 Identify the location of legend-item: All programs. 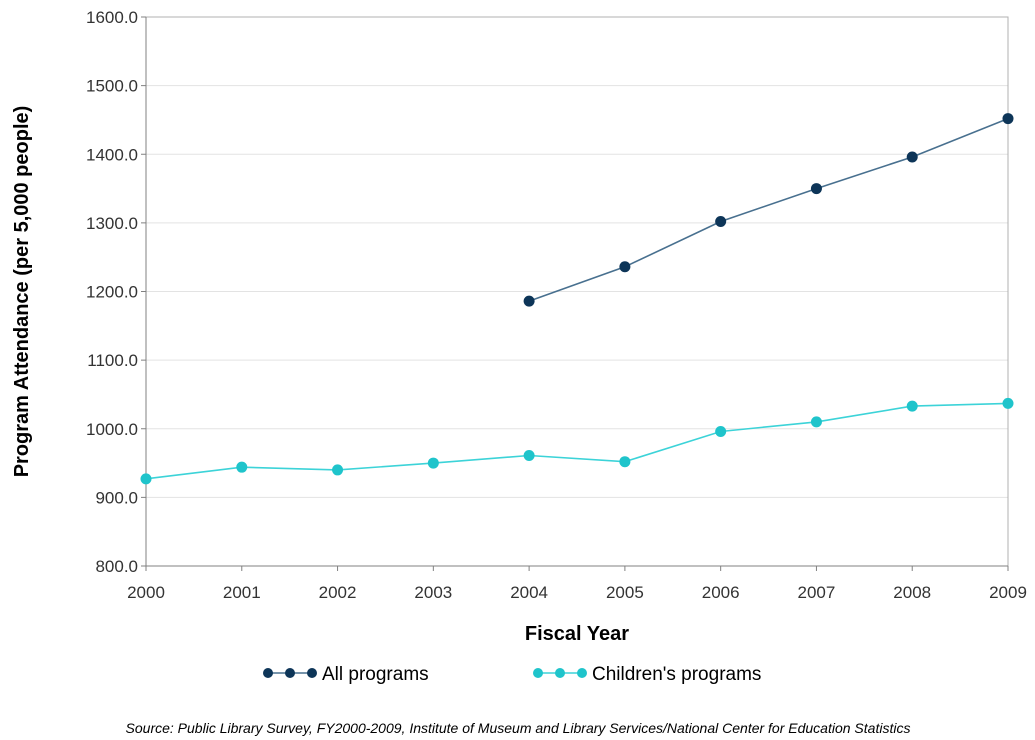
(346, 674).